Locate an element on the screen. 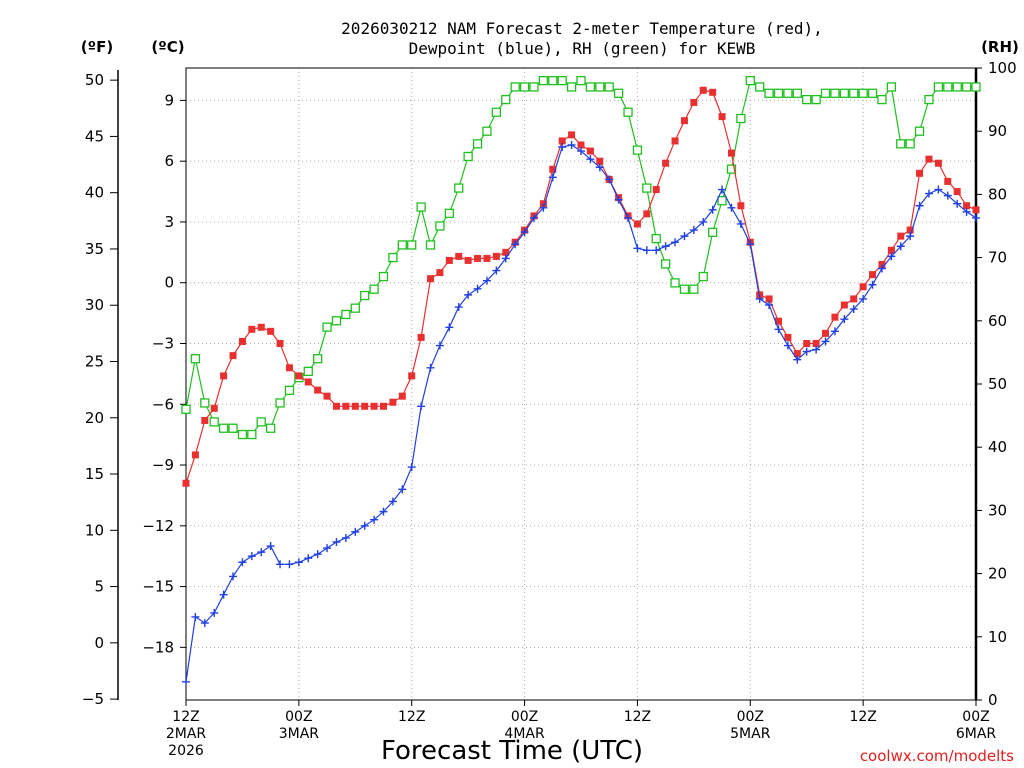 The image size is (1024, 768). fahrenheit-tick-label: 0 is located at coordinates (99, 643).